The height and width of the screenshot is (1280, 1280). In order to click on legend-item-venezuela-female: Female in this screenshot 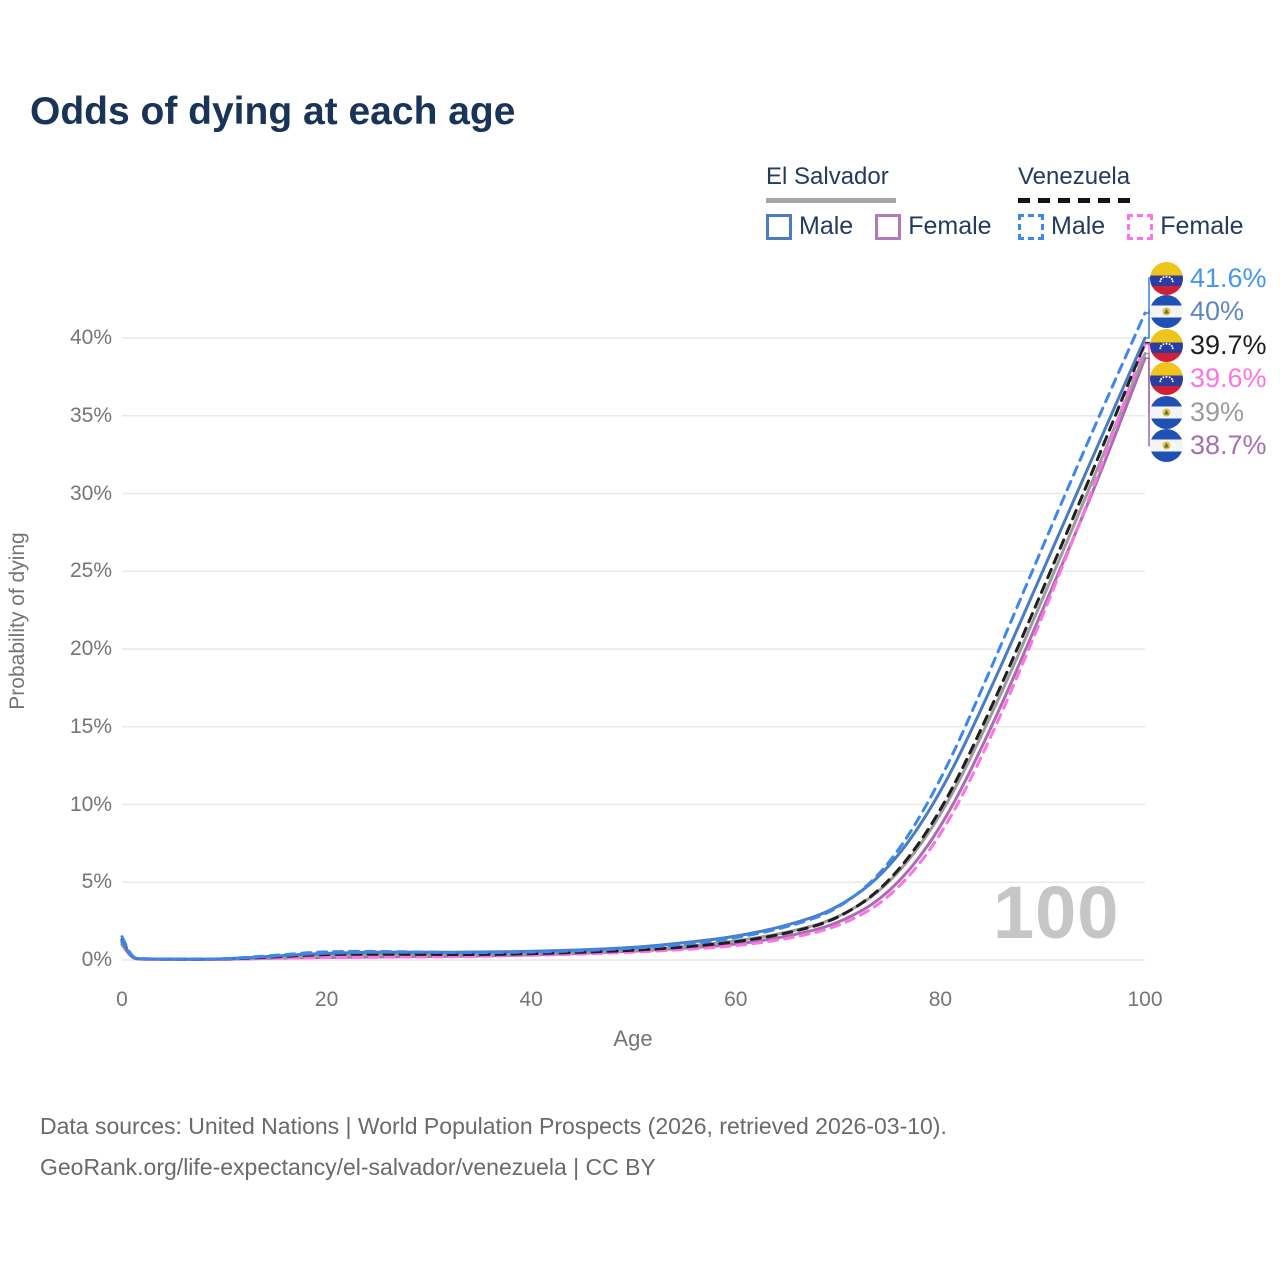, I will do `click(1185, 226)`.